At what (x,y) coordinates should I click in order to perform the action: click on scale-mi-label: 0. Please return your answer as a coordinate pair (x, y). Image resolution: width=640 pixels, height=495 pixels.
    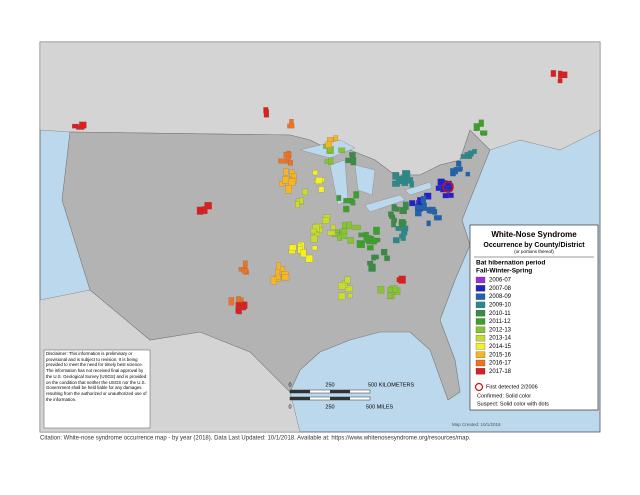
    Looking at the image, I should click on (289, 407).